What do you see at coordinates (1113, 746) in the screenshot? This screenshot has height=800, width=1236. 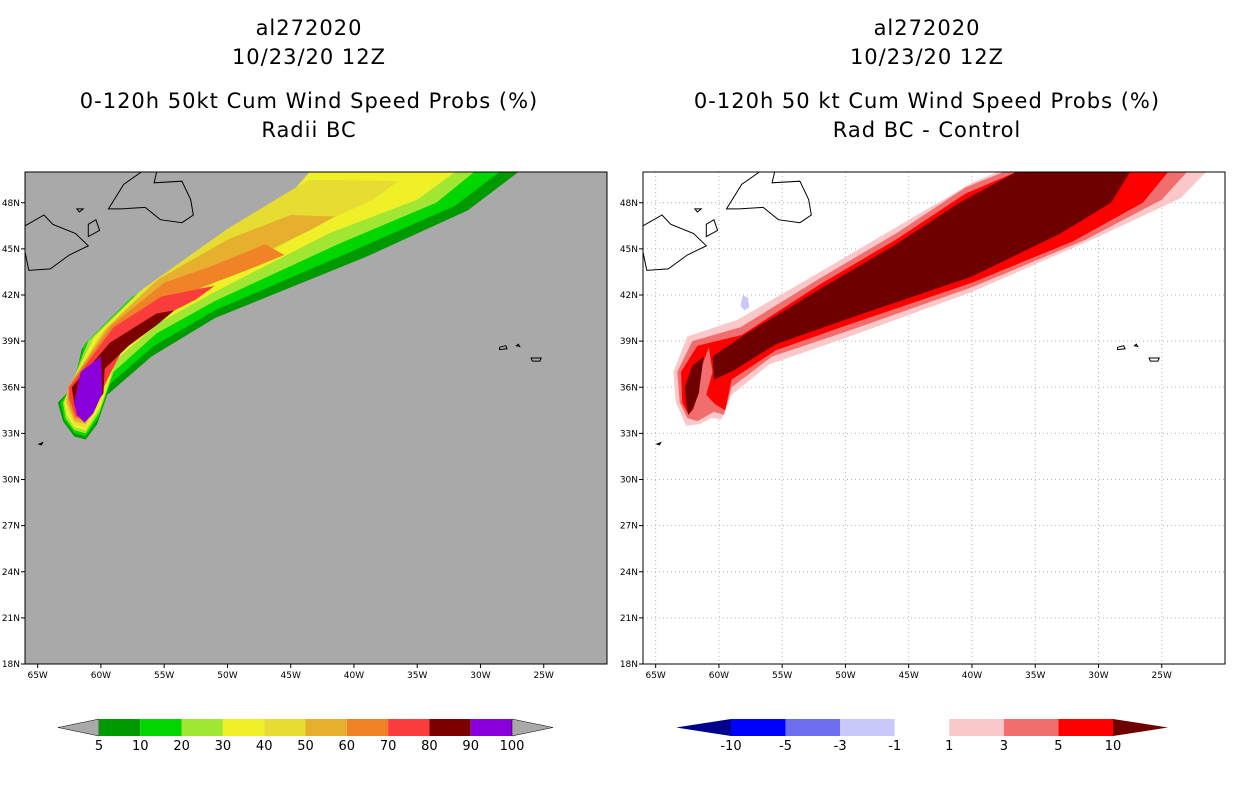 I see `right-colorbar-label: 10` at bounding box center [1113, 746].